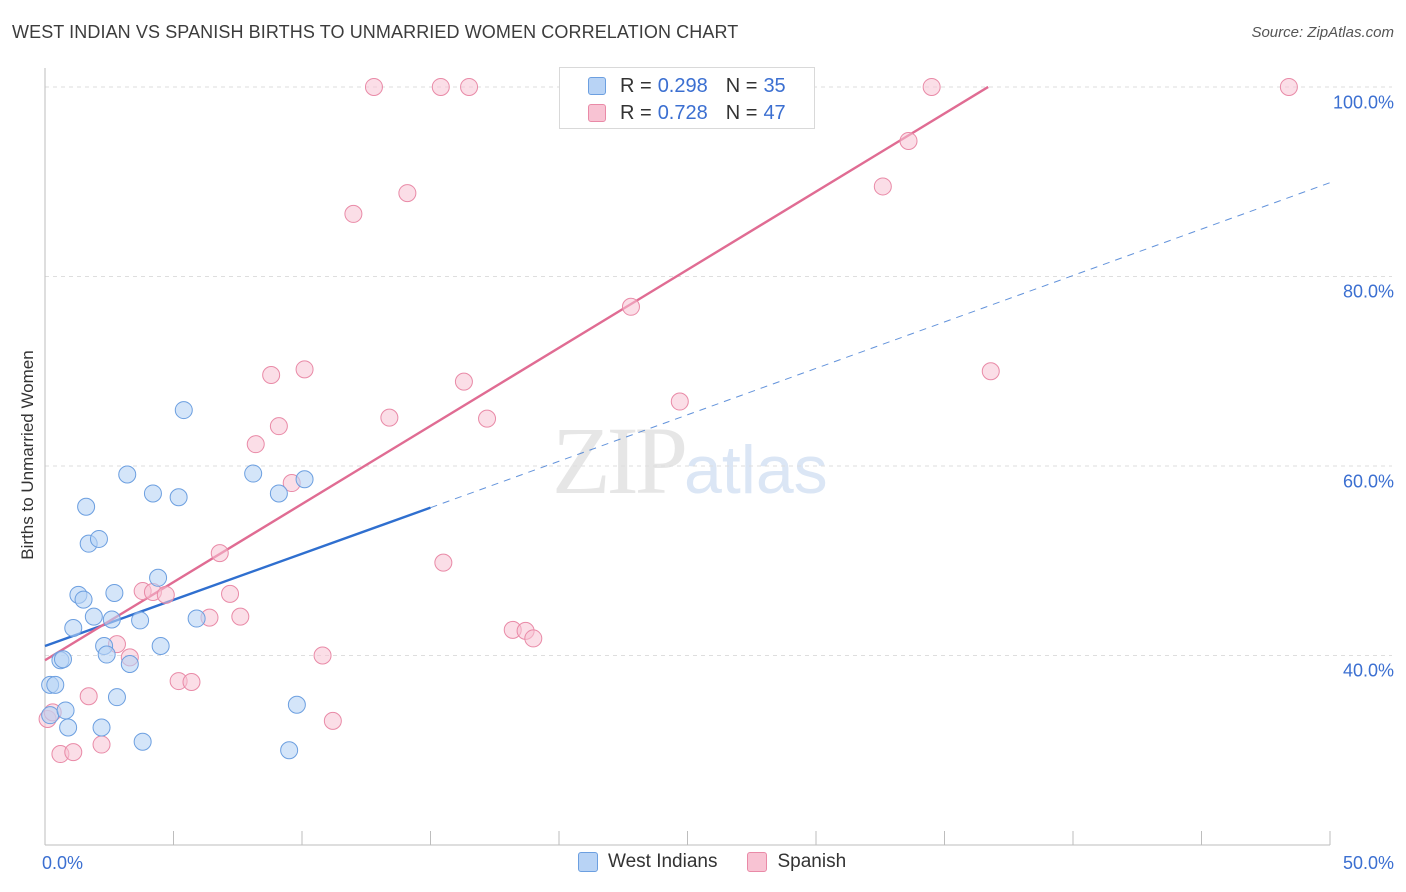 This screenshot has width=1406, height=892. I want to click on legend-label: West Indians, so click(663, 861).